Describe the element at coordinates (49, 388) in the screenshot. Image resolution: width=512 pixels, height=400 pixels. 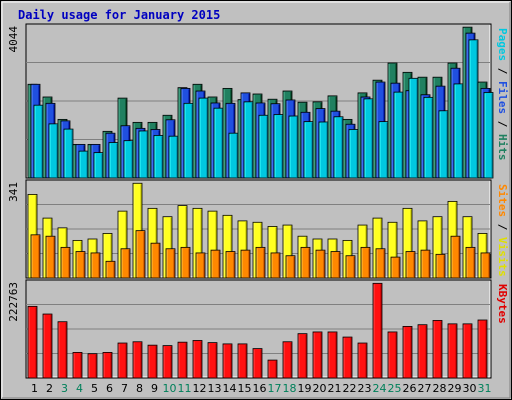
I see `day-label: 2` at that location.